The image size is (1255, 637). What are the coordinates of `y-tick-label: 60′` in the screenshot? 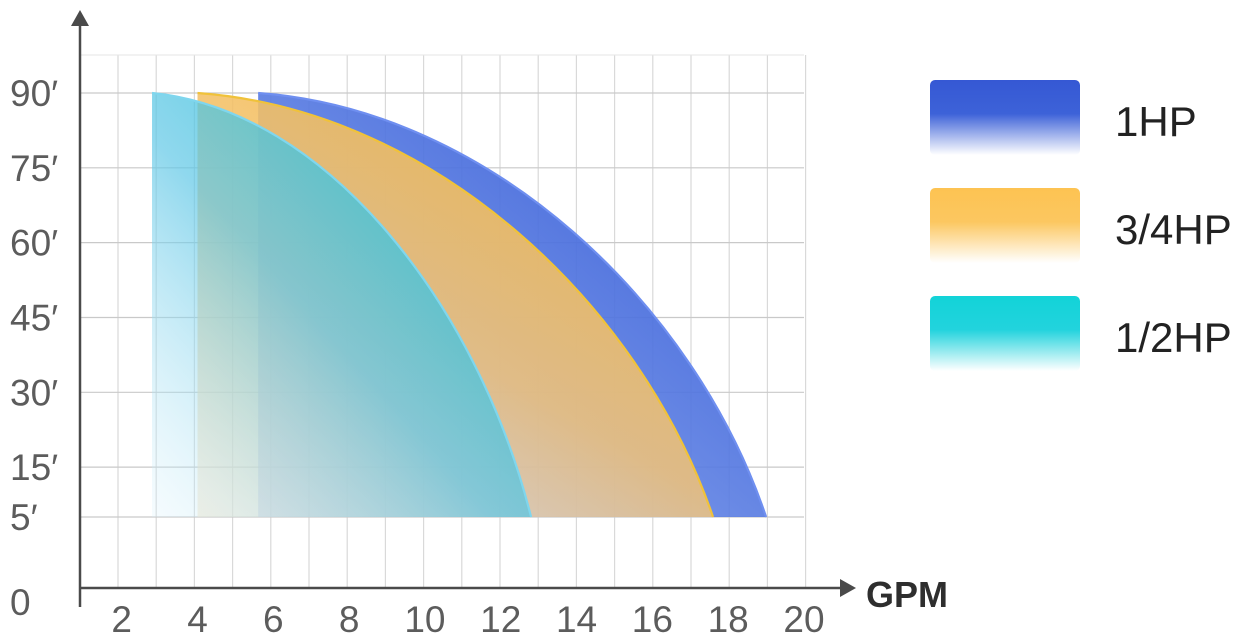 It's located at (34, 243).